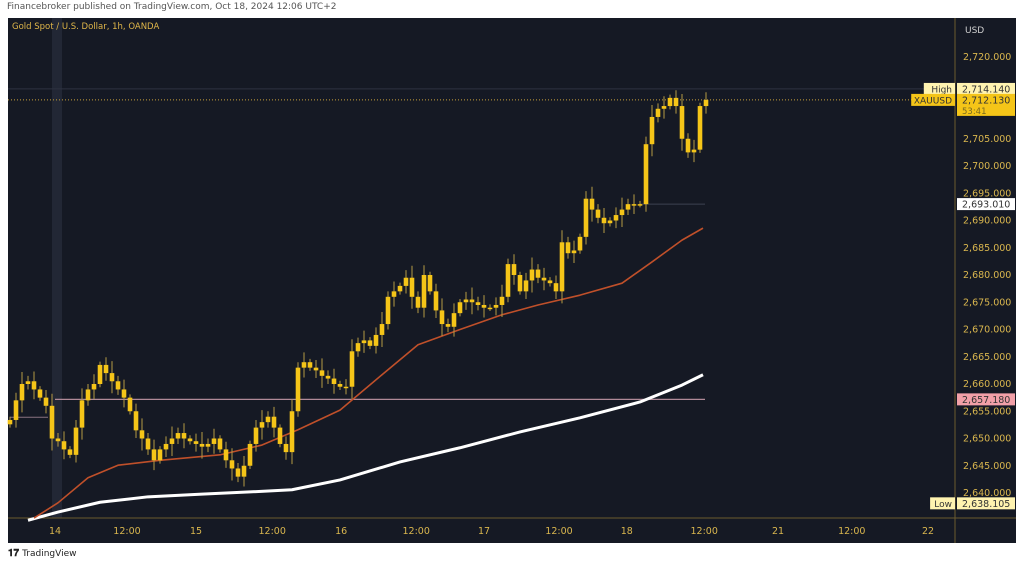  What do you see at coordinates (987, 221) in the screenshot?
I see `y-tick-label: 2,690.000` at bounding box center [987, 221].